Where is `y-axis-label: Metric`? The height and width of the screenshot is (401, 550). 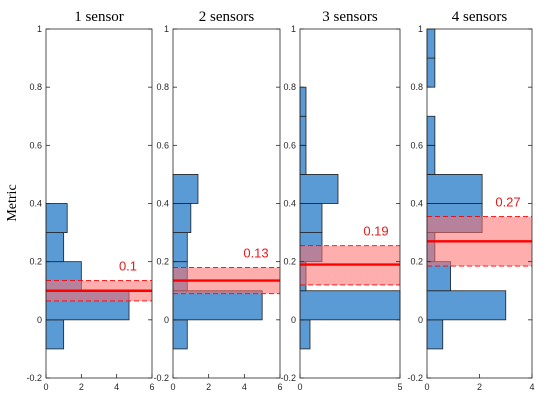 y-axis-label: Metric is located at coordinates (12, 202).